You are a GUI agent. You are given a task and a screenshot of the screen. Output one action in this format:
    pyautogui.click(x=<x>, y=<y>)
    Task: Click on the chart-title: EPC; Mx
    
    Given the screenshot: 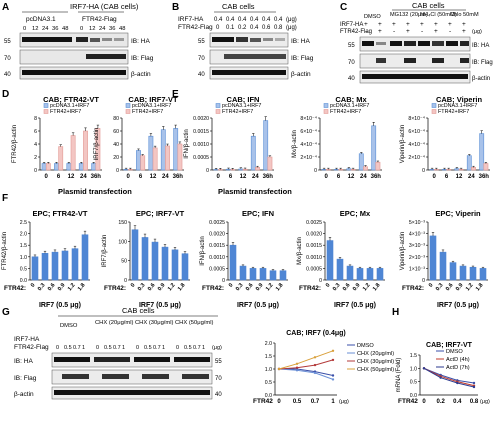 What is the action you would take?
    pyautogui.click(x=355, y=213)
    